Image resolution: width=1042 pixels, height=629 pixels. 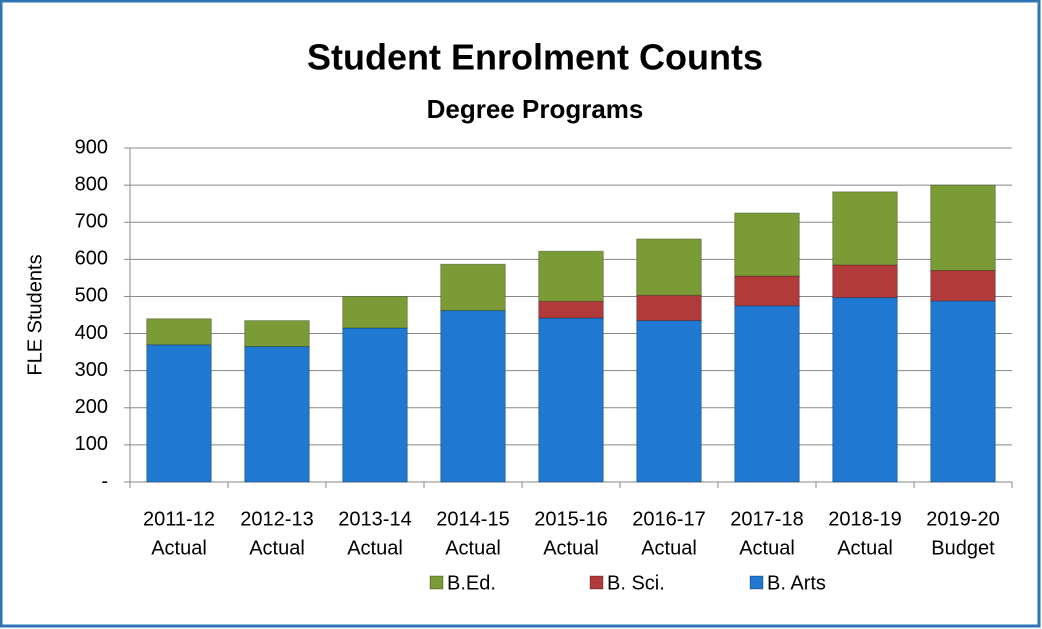 I want to click on y-tick-label: 800, so click(x=91, y=184).